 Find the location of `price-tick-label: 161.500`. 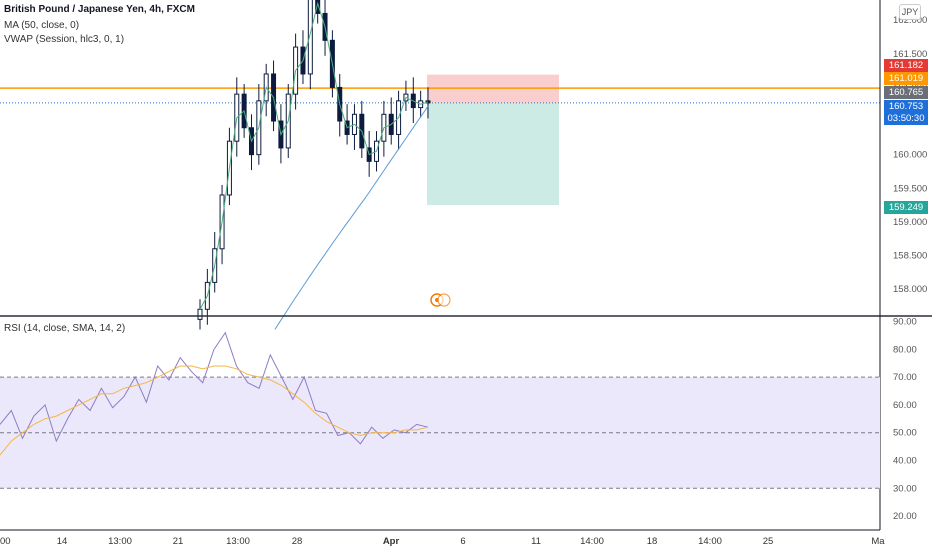

price-tick-label: 161.500 is located at coordinates (910, 54).